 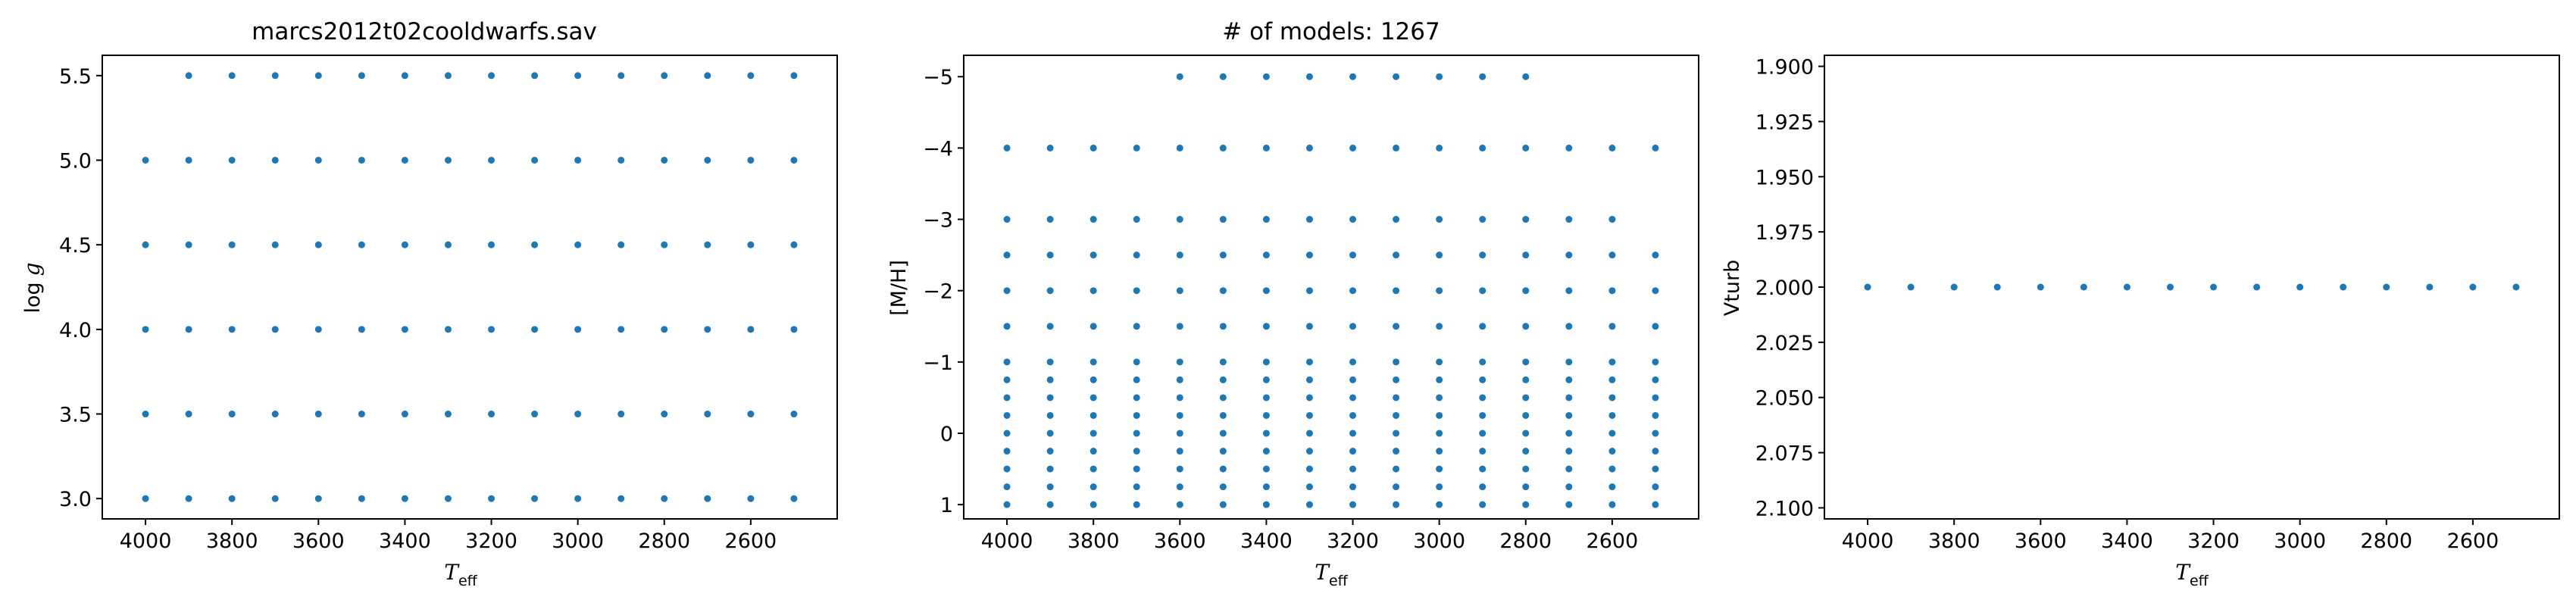 What do you see at coordinates (75, 415) in the screenshot?
I see `y-tick-label: 3.5` at bounding box center [75, 415].